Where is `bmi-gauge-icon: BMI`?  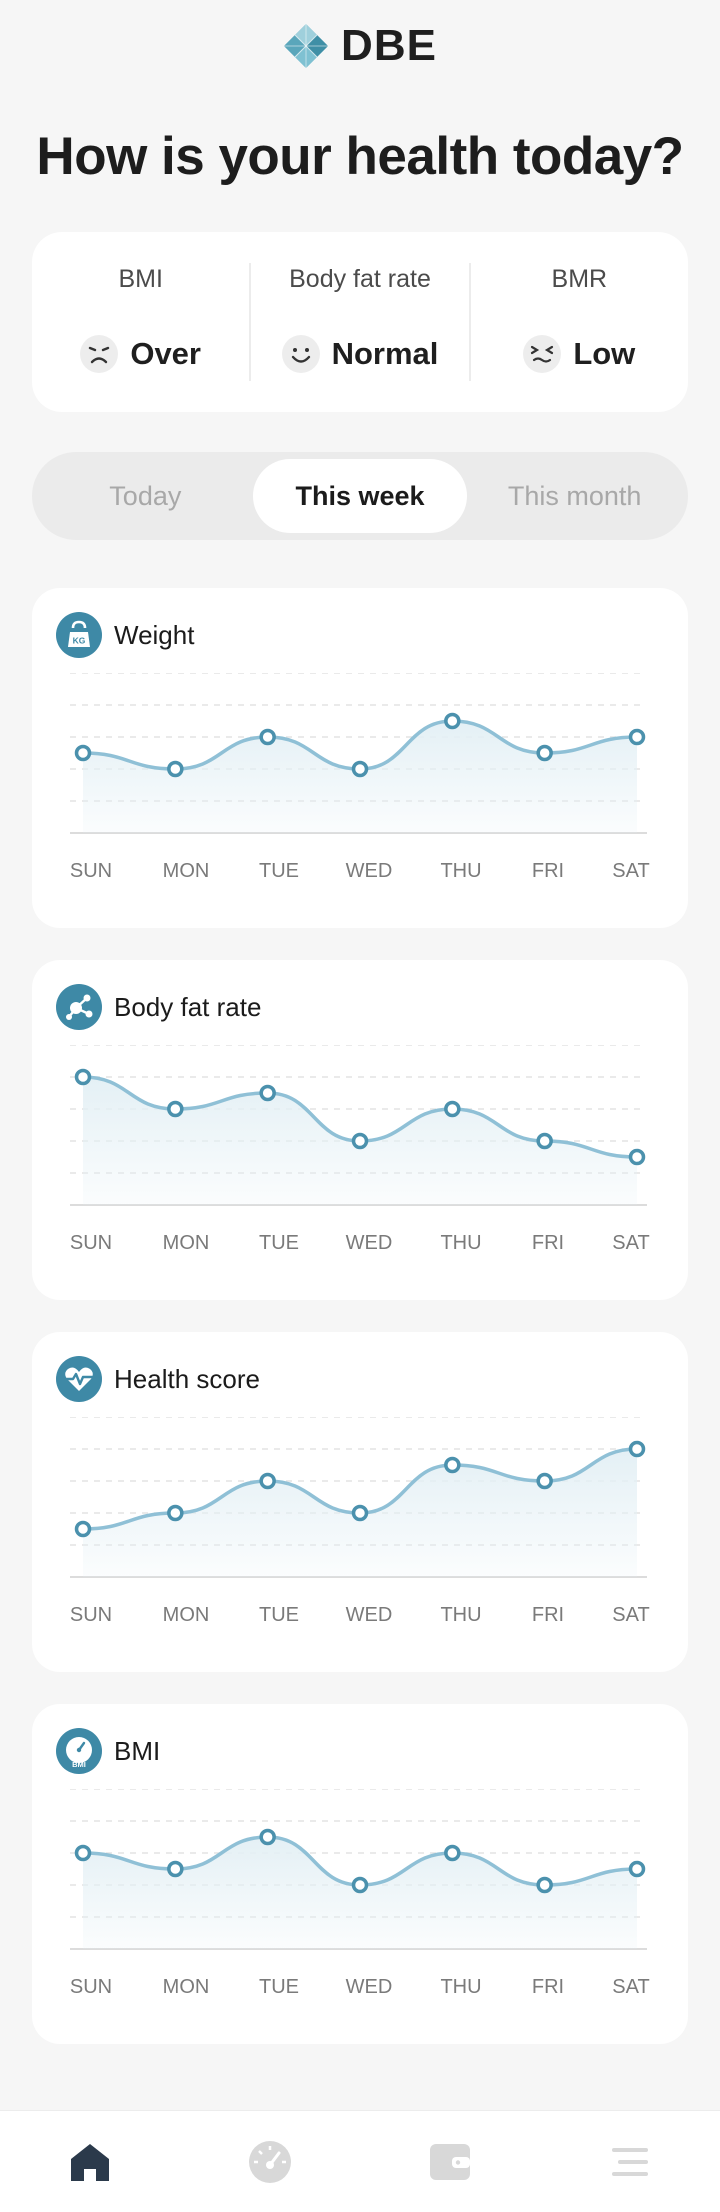 bmi-gauge-icon: BMI is located at coordinates (79, 1751).